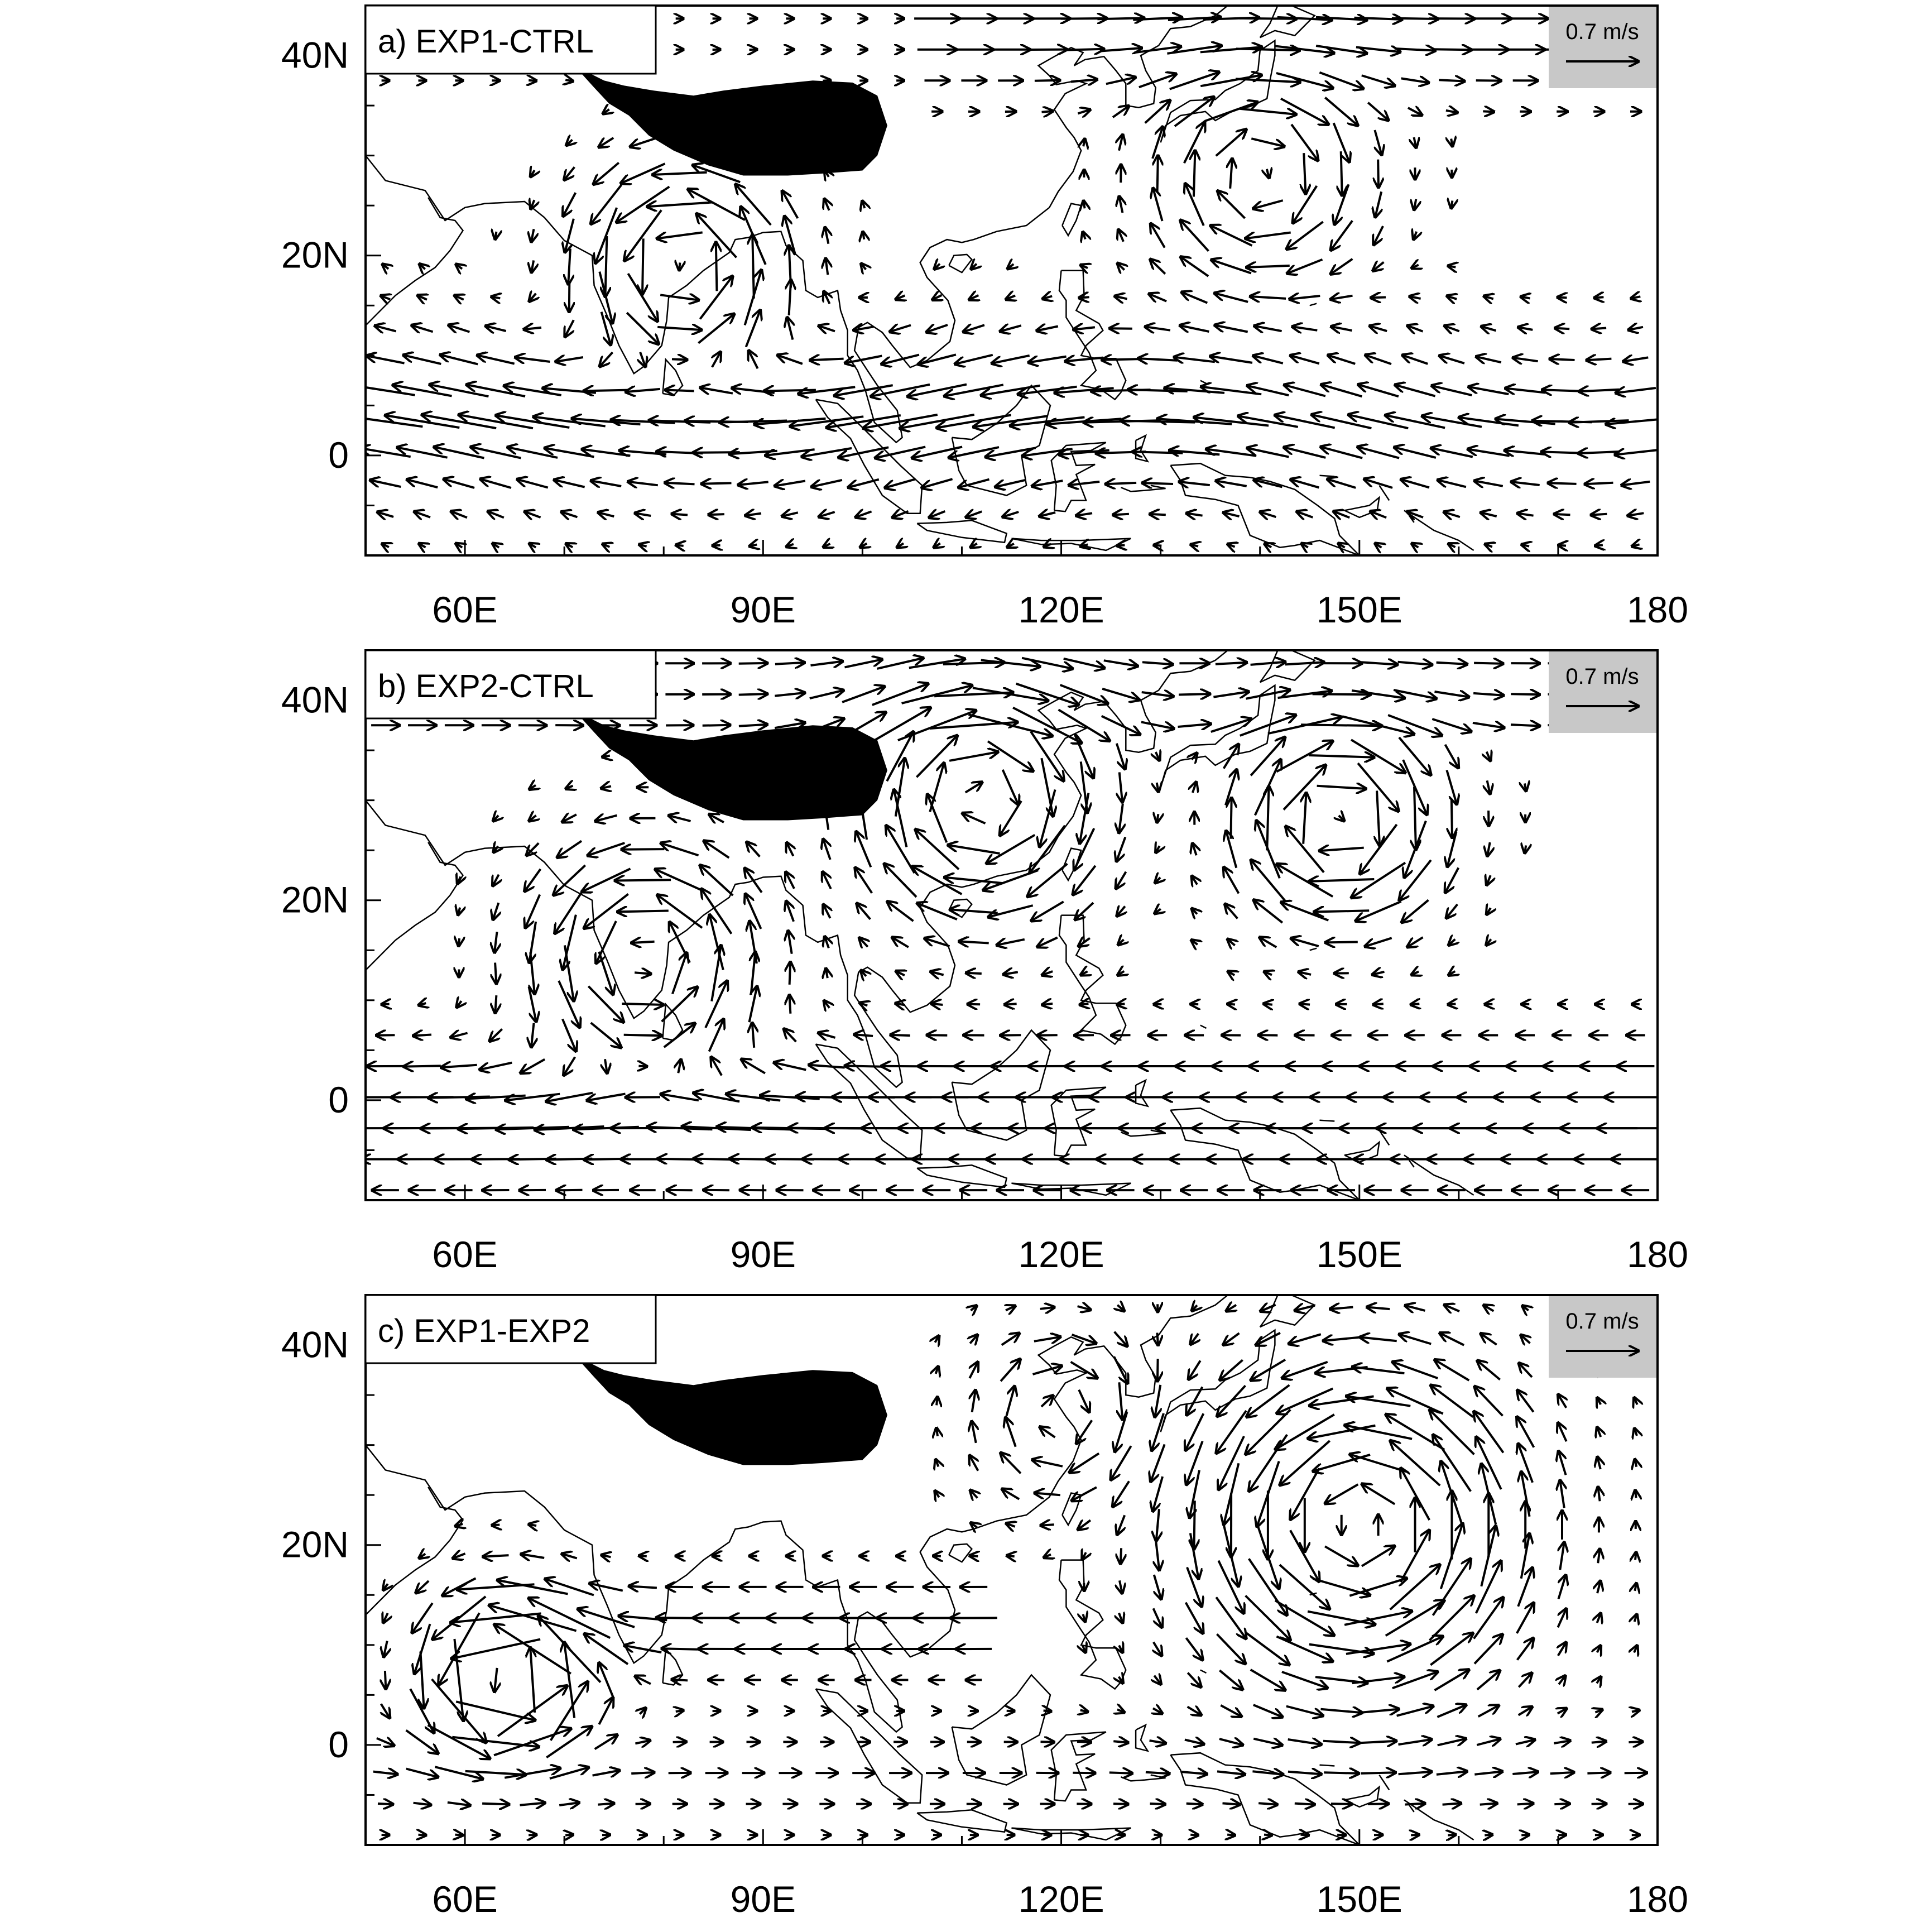  I want to click on x-tick-label: 120E, so click(1061, 1899).